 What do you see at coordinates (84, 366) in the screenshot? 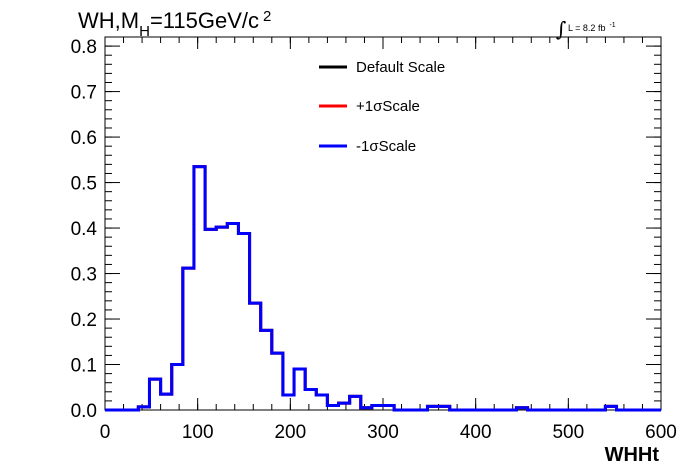
I see `y-tick-label: 0.1` at bounding box center [84, 366].